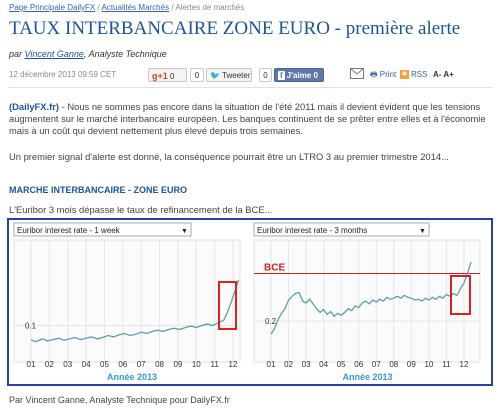  Describe the element at coordinates (34, 106) in the screenshot. I see `source-label: (DailyFX.fr)` at that location.